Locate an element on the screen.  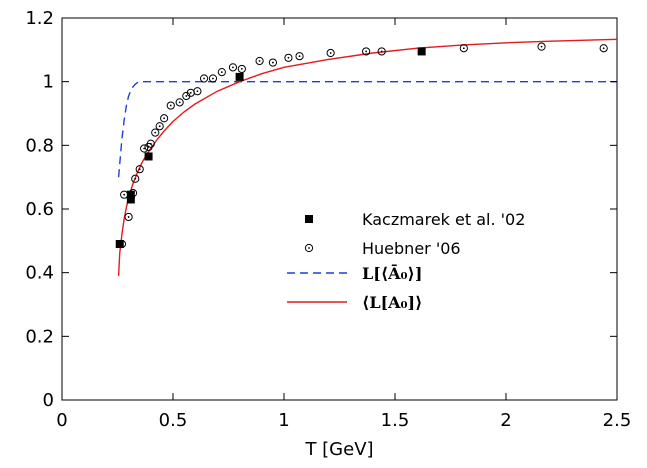
y-tick-label: 0.4 is located at coordinates (39, 273).